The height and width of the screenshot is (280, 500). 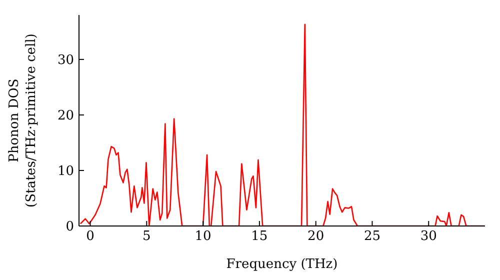 What do you see at coordinates (65, 60) in the screenshot?
I see `y-tick-label: 30` at bounding box center [65, 60].